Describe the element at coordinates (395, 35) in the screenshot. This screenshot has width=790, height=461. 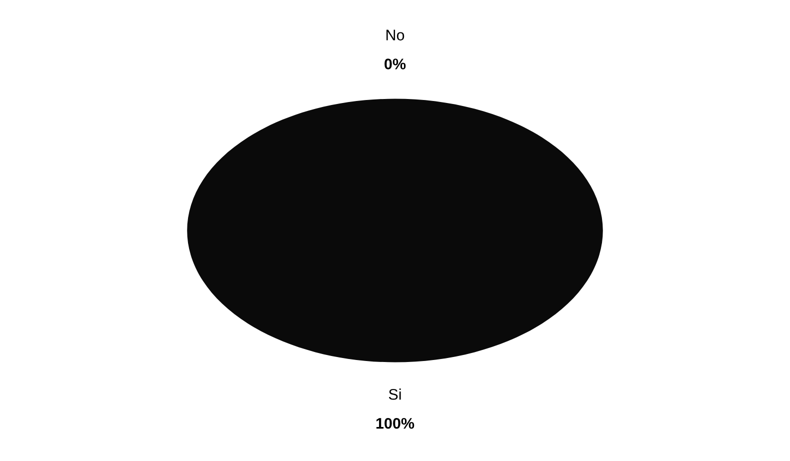
I see `category-label: No` at that location.